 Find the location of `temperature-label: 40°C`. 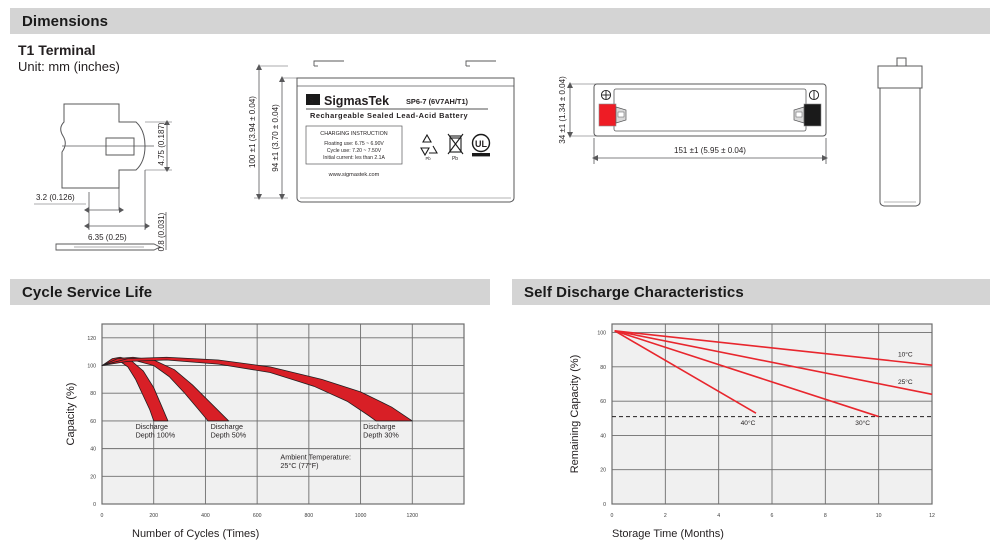

temperature-label: 40°C is located at coordinates (748, 423).